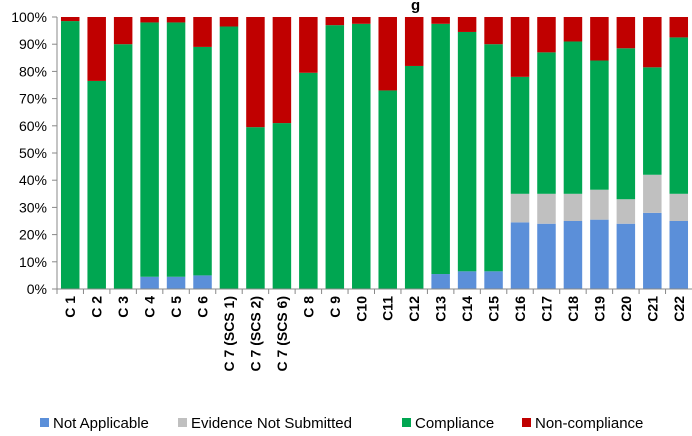 The width and height of the screenshot is (692, 436). What do you see at coordinates (361, 309) in the screenshot?
I see `x-tick-label: C10` at bounding box center [361, 309].